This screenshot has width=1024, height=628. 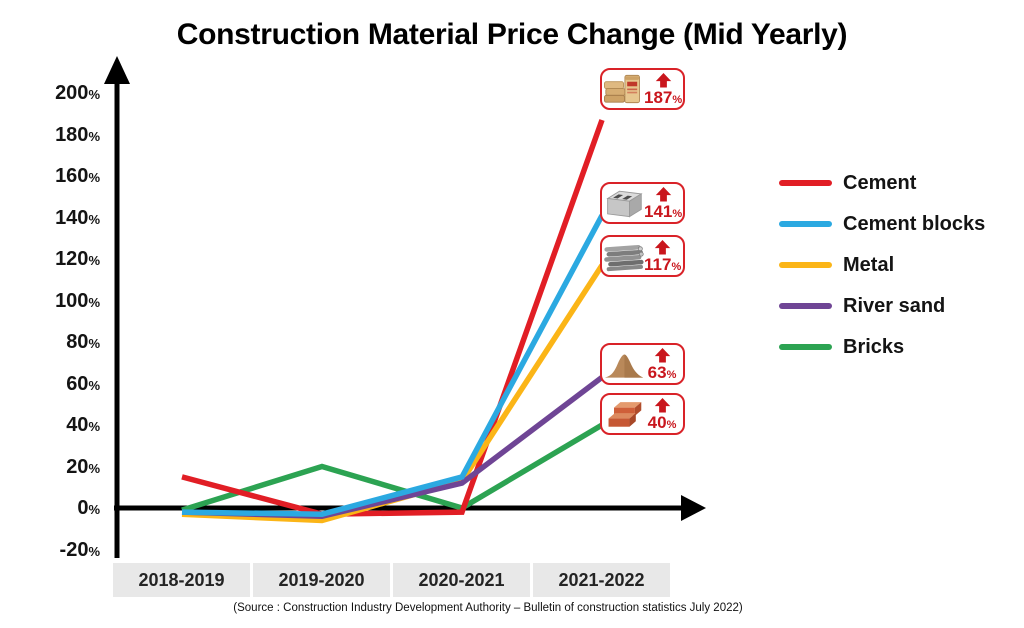 What do you see at coordinates (663, 264) in the screenshot?
I see `callout-value: 117%` at bounding box center [663, 264].